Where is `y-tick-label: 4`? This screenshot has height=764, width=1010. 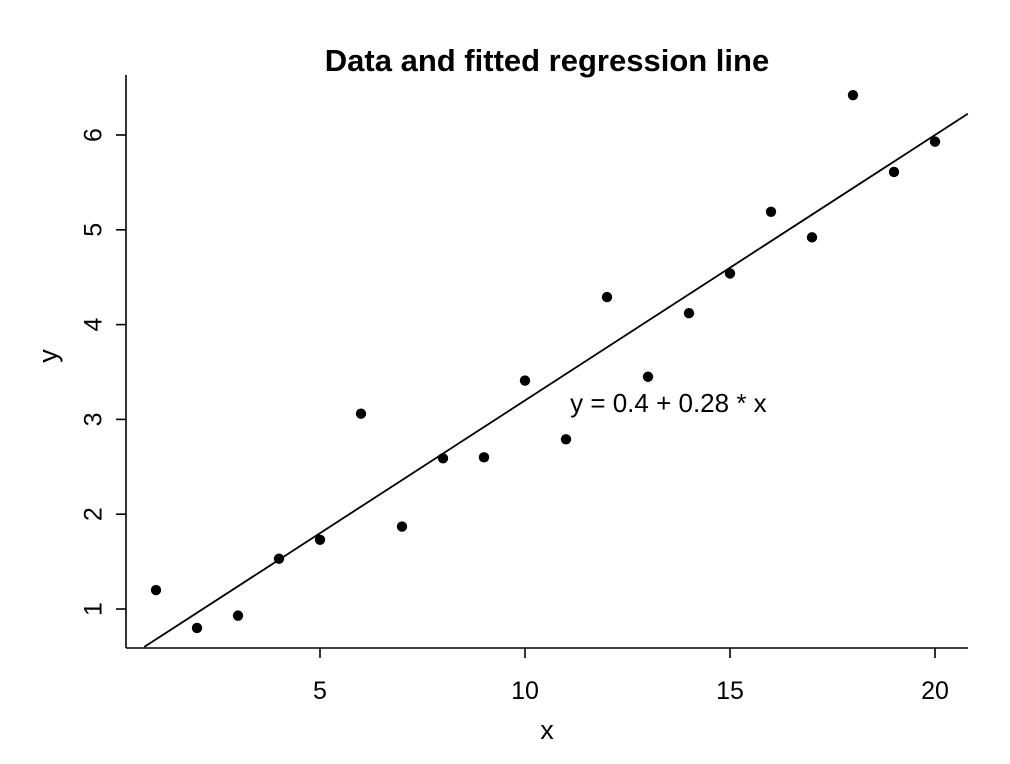
y-tick-label: 4 is located at coordinates (94, 325).